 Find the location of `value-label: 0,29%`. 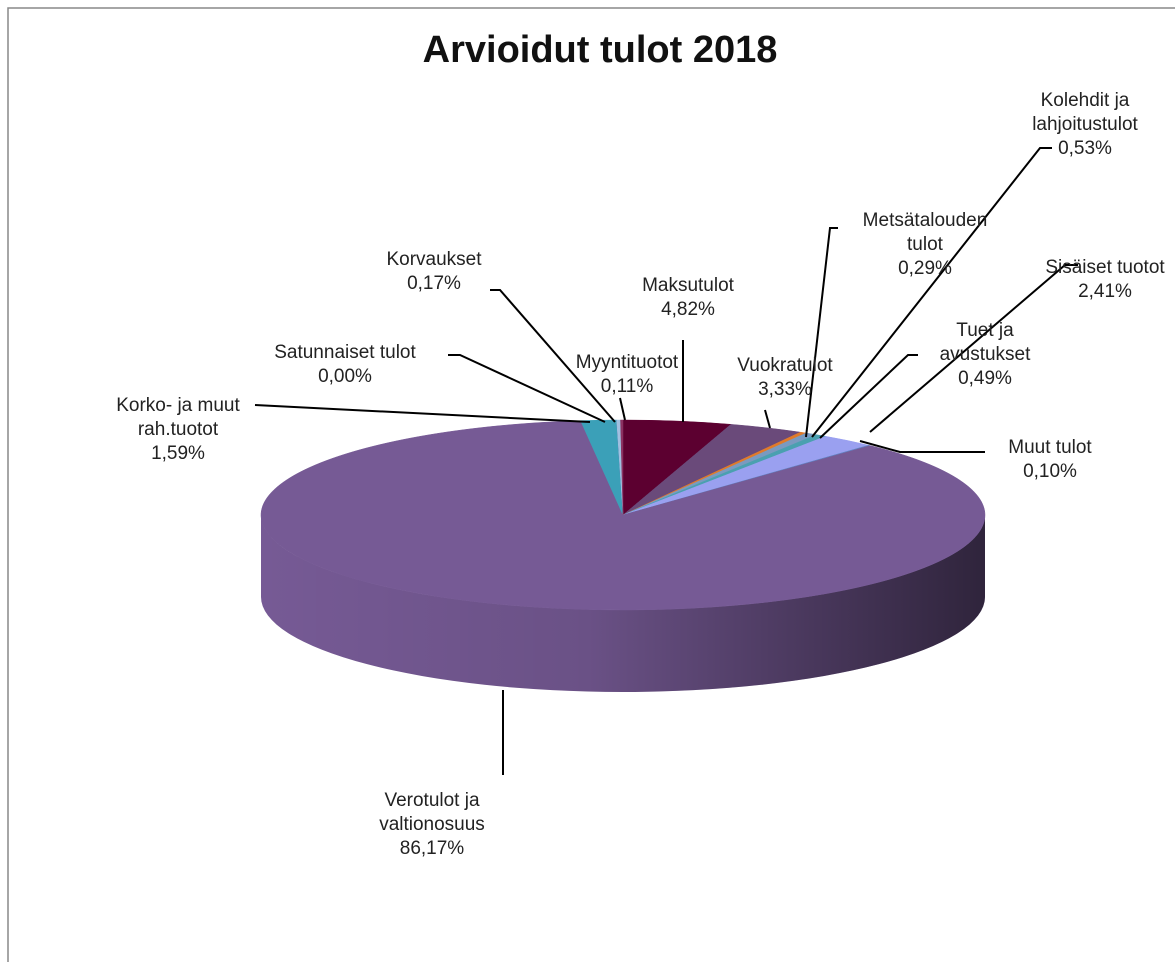

value-label: 0,29% is located at coordinates (925, 268).